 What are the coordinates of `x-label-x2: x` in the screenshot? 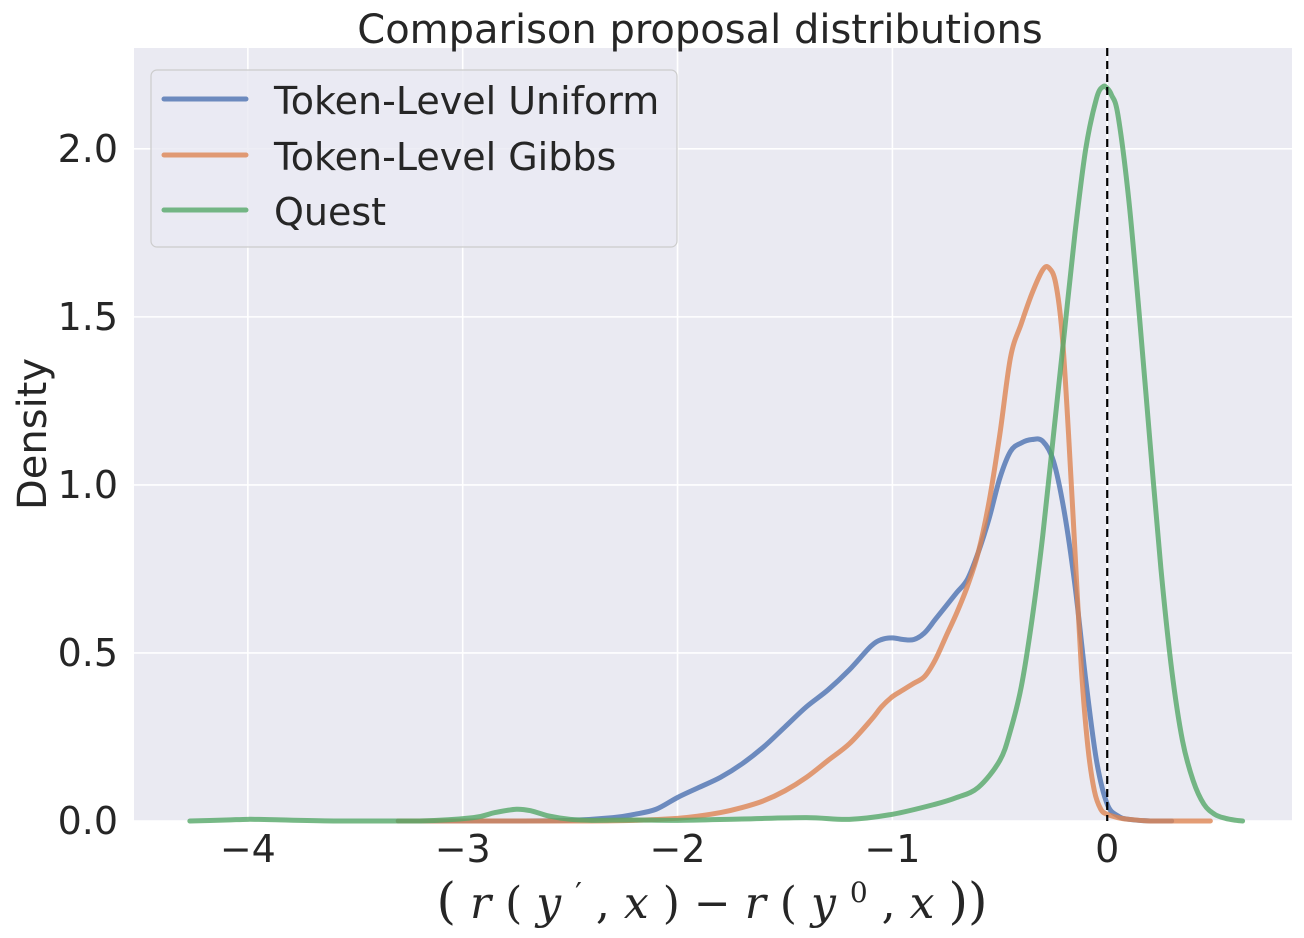 It's located at (922, 903).